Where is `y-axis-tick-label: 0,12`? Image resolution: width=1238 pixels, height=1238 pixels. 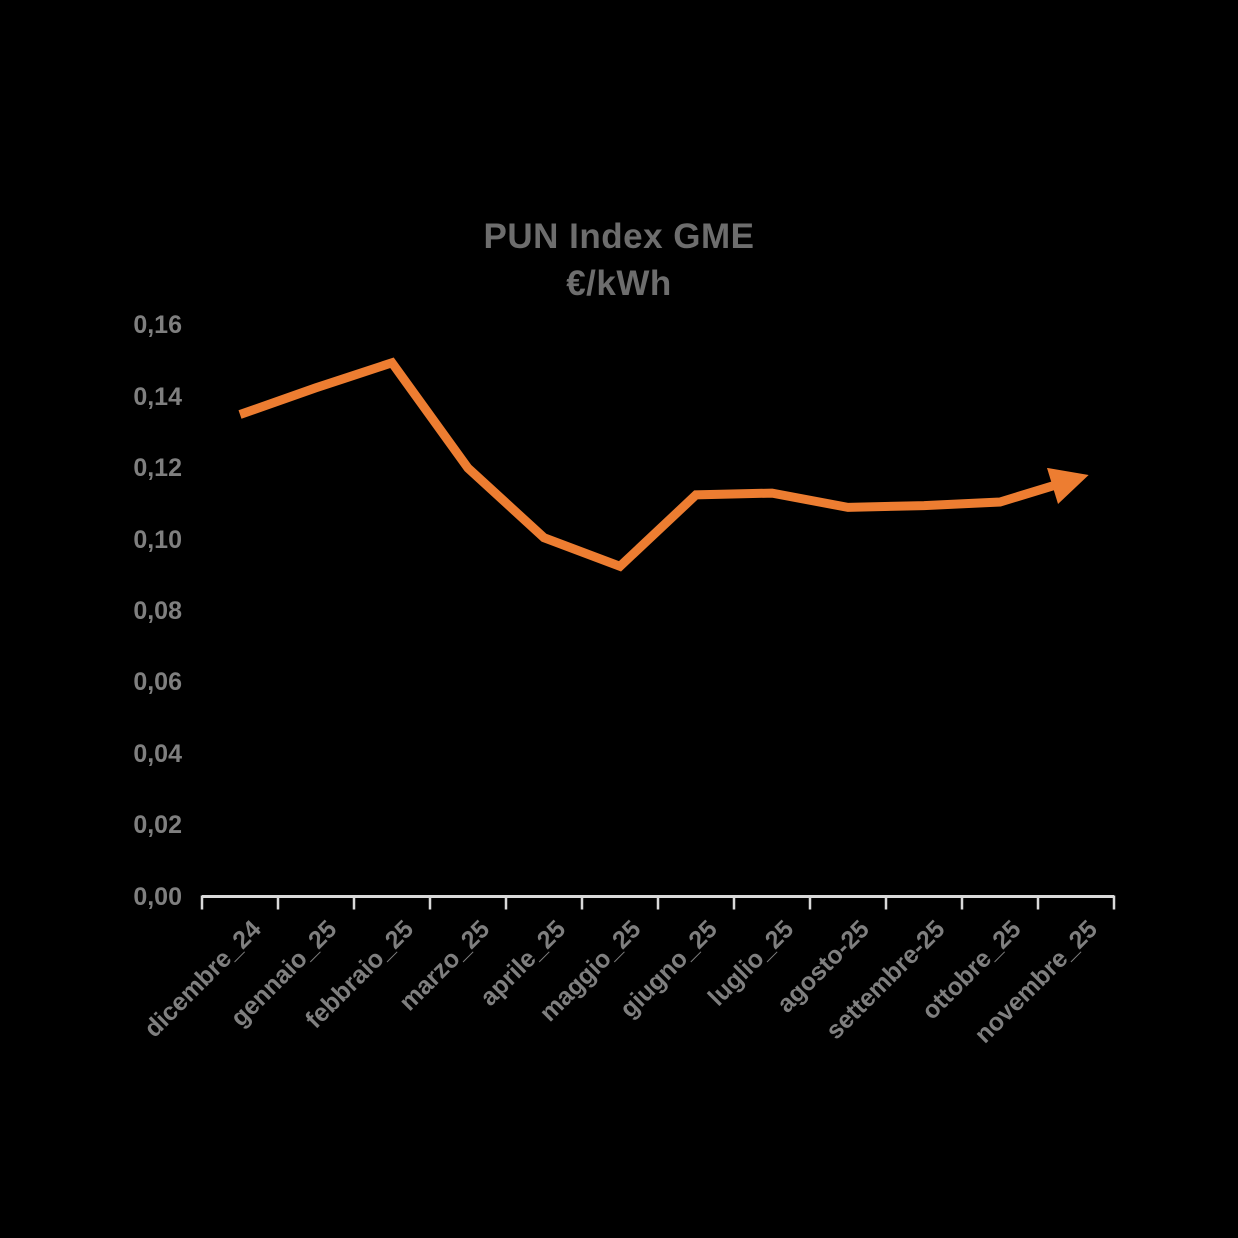 y-axis-tick-label: 0,12 is located at coordinates (157, 468).